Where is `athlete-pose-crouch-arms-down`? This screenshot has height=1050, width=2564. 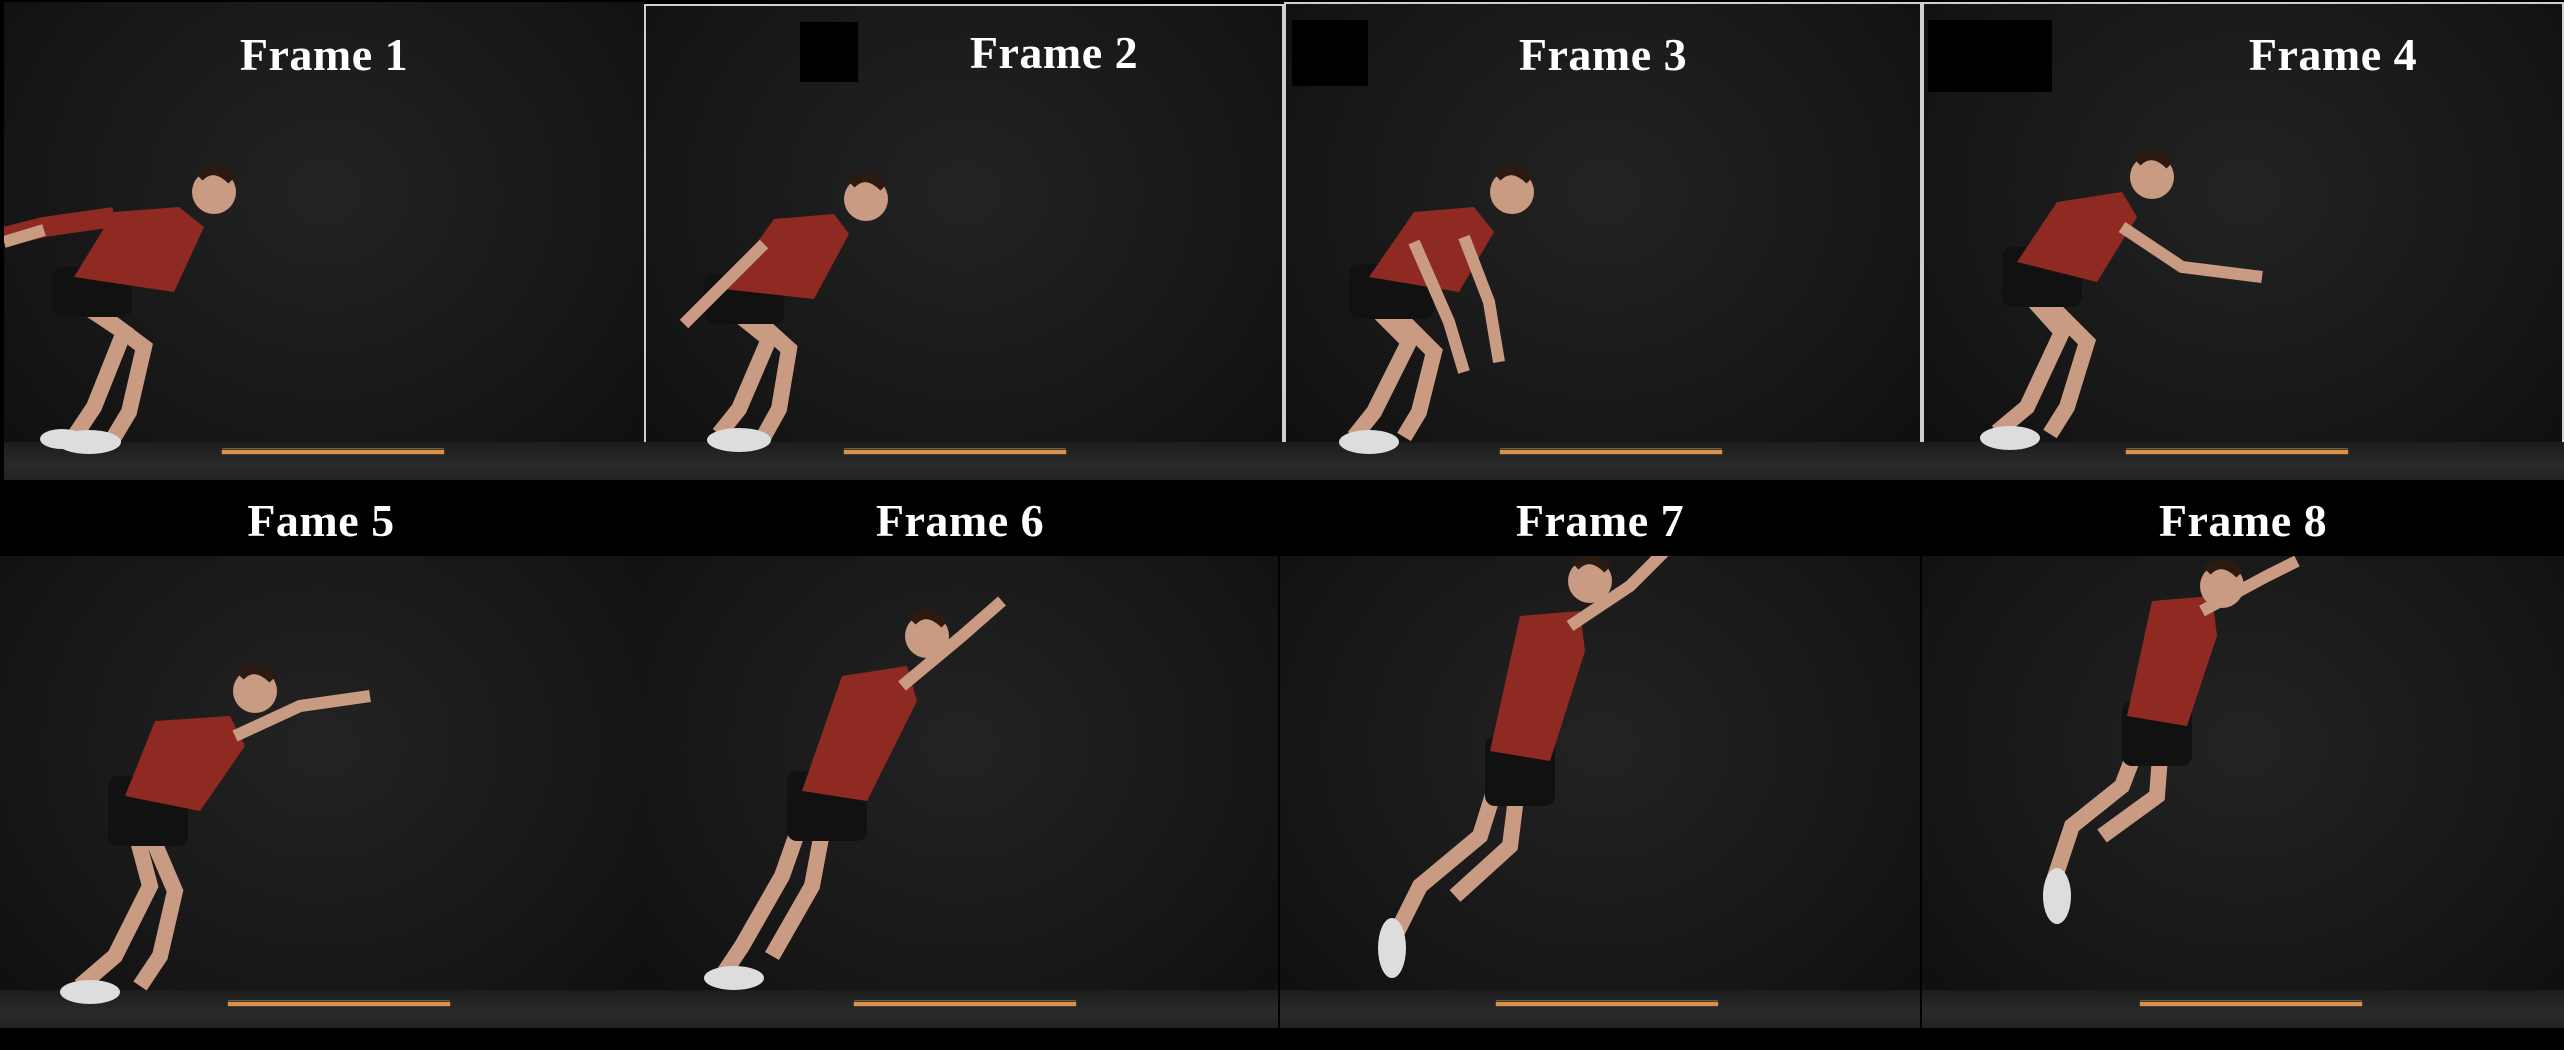 athlete-pose-crouch-arms-down is located at coordinates (783, 312).